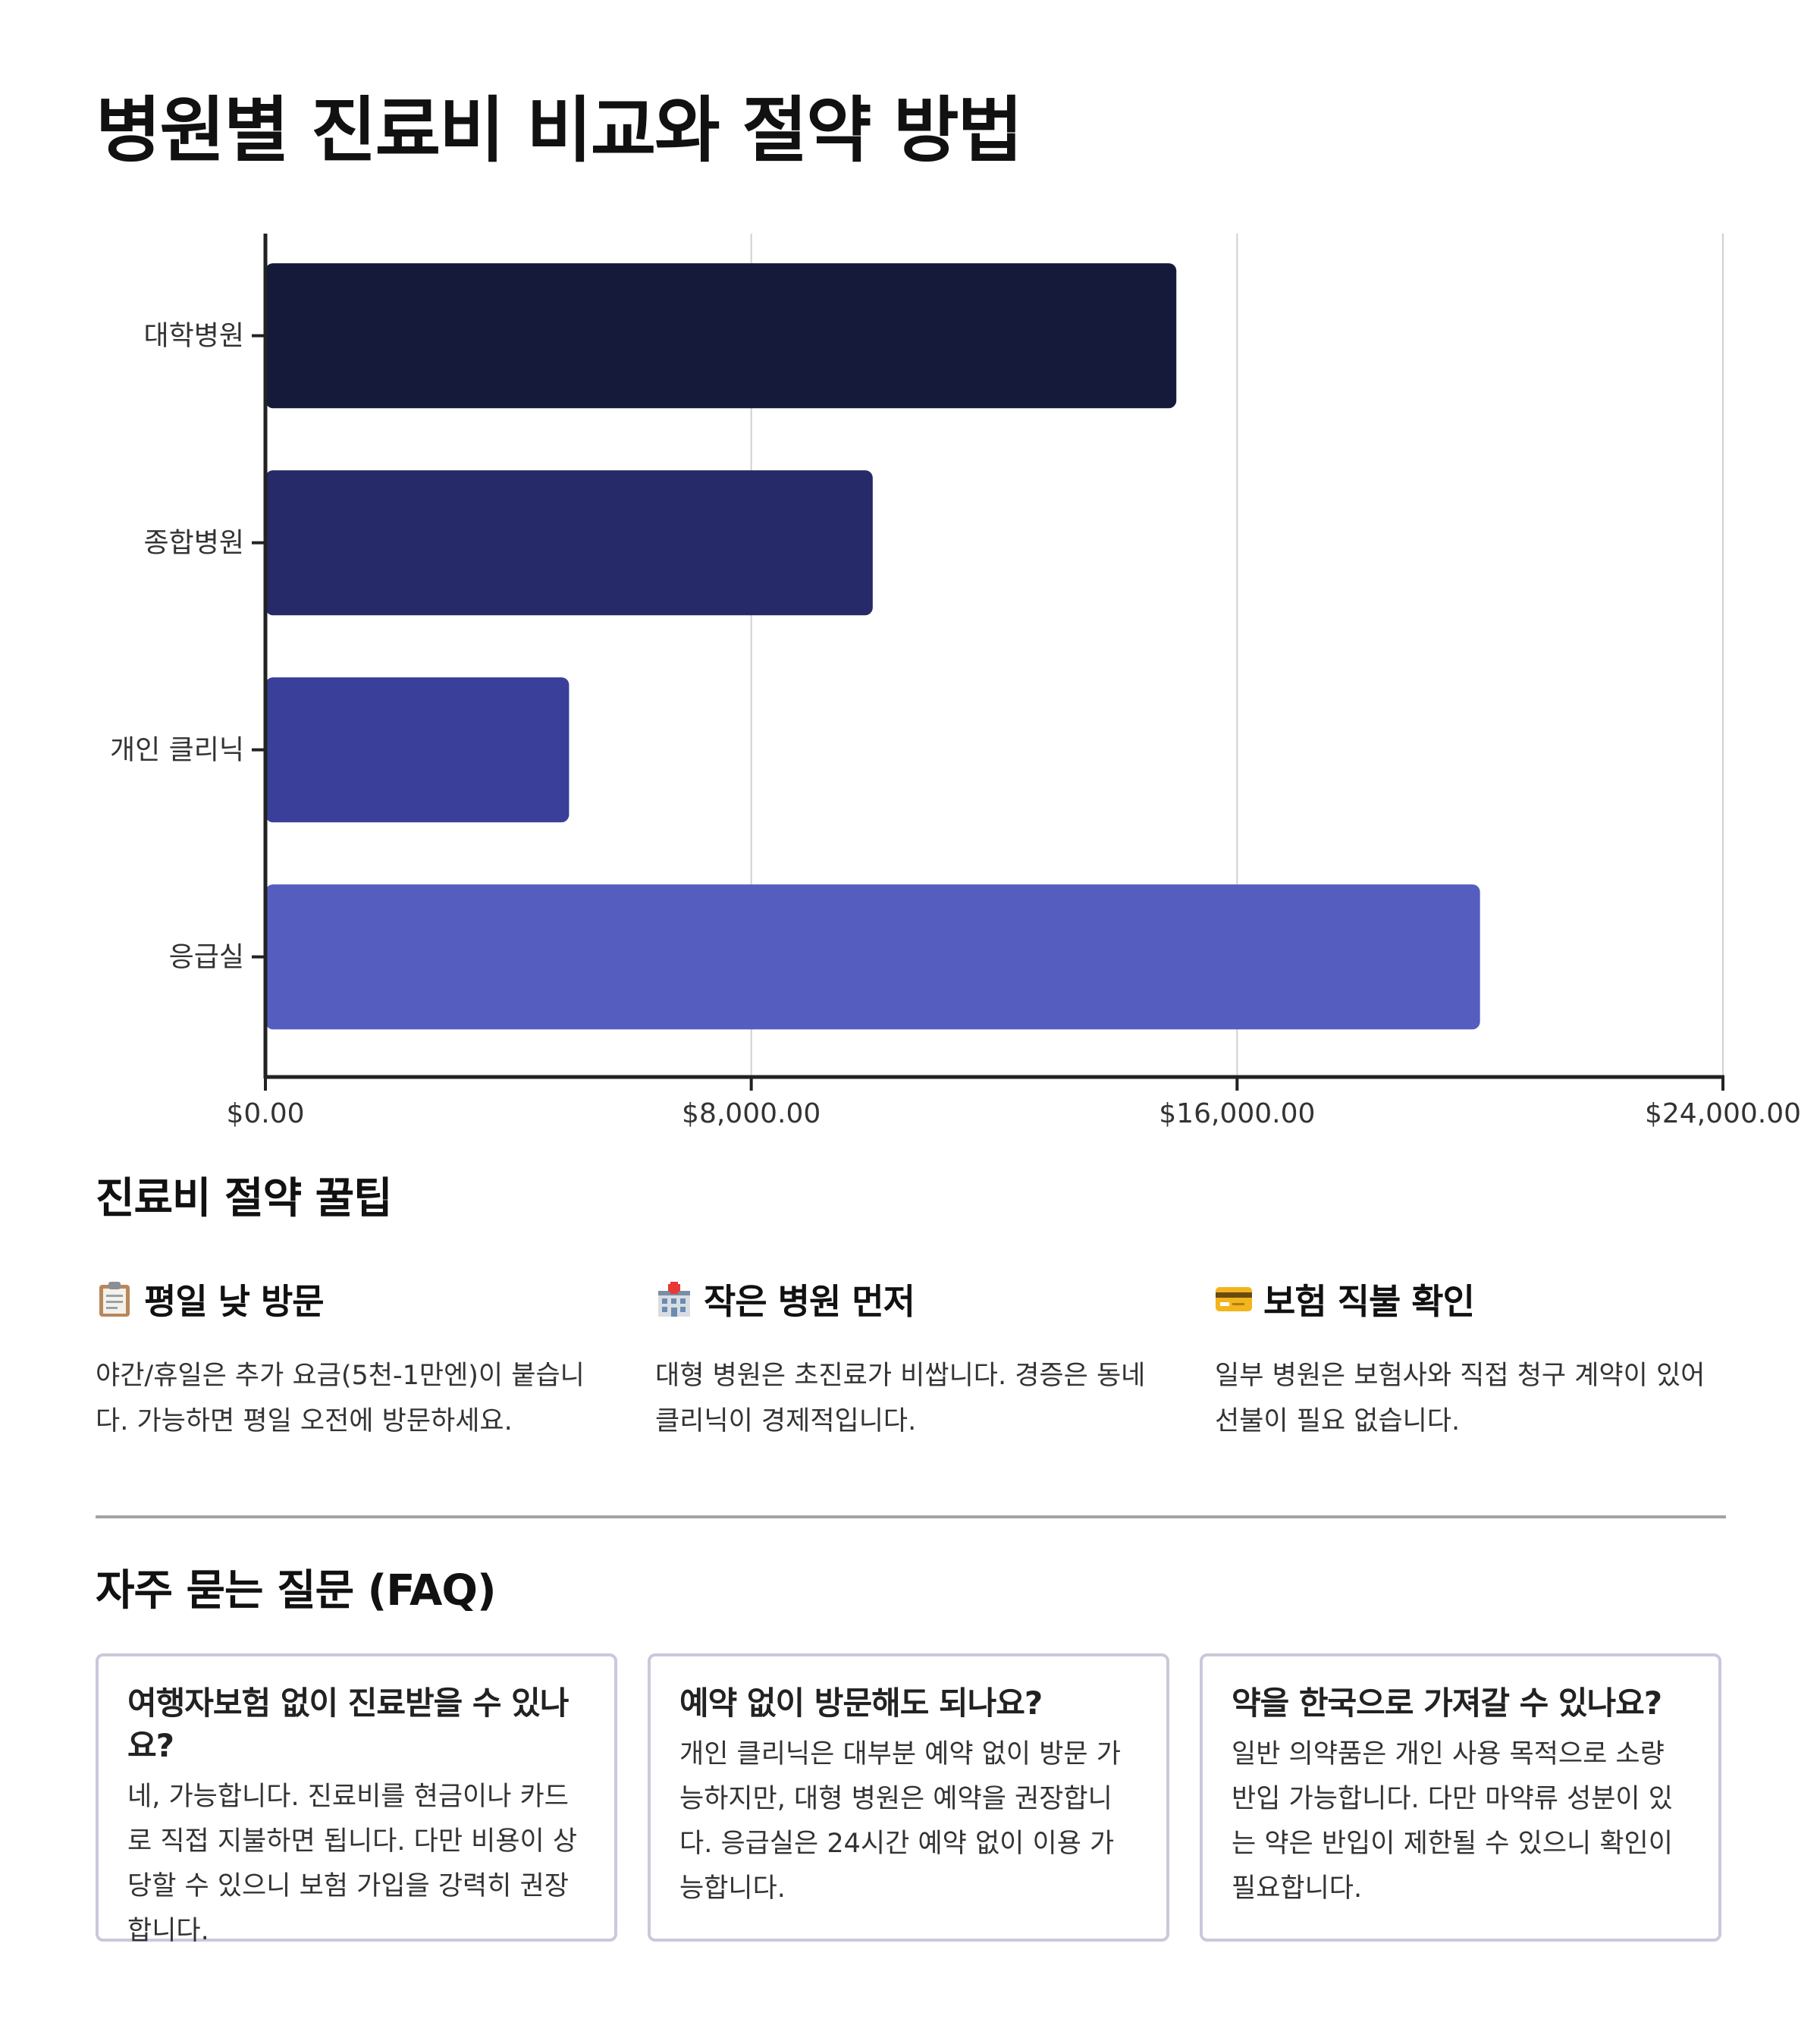 Image resolution: width=1820 pixels, height=2022 pixels. I want to click on section-divider, so click(911, 1516).